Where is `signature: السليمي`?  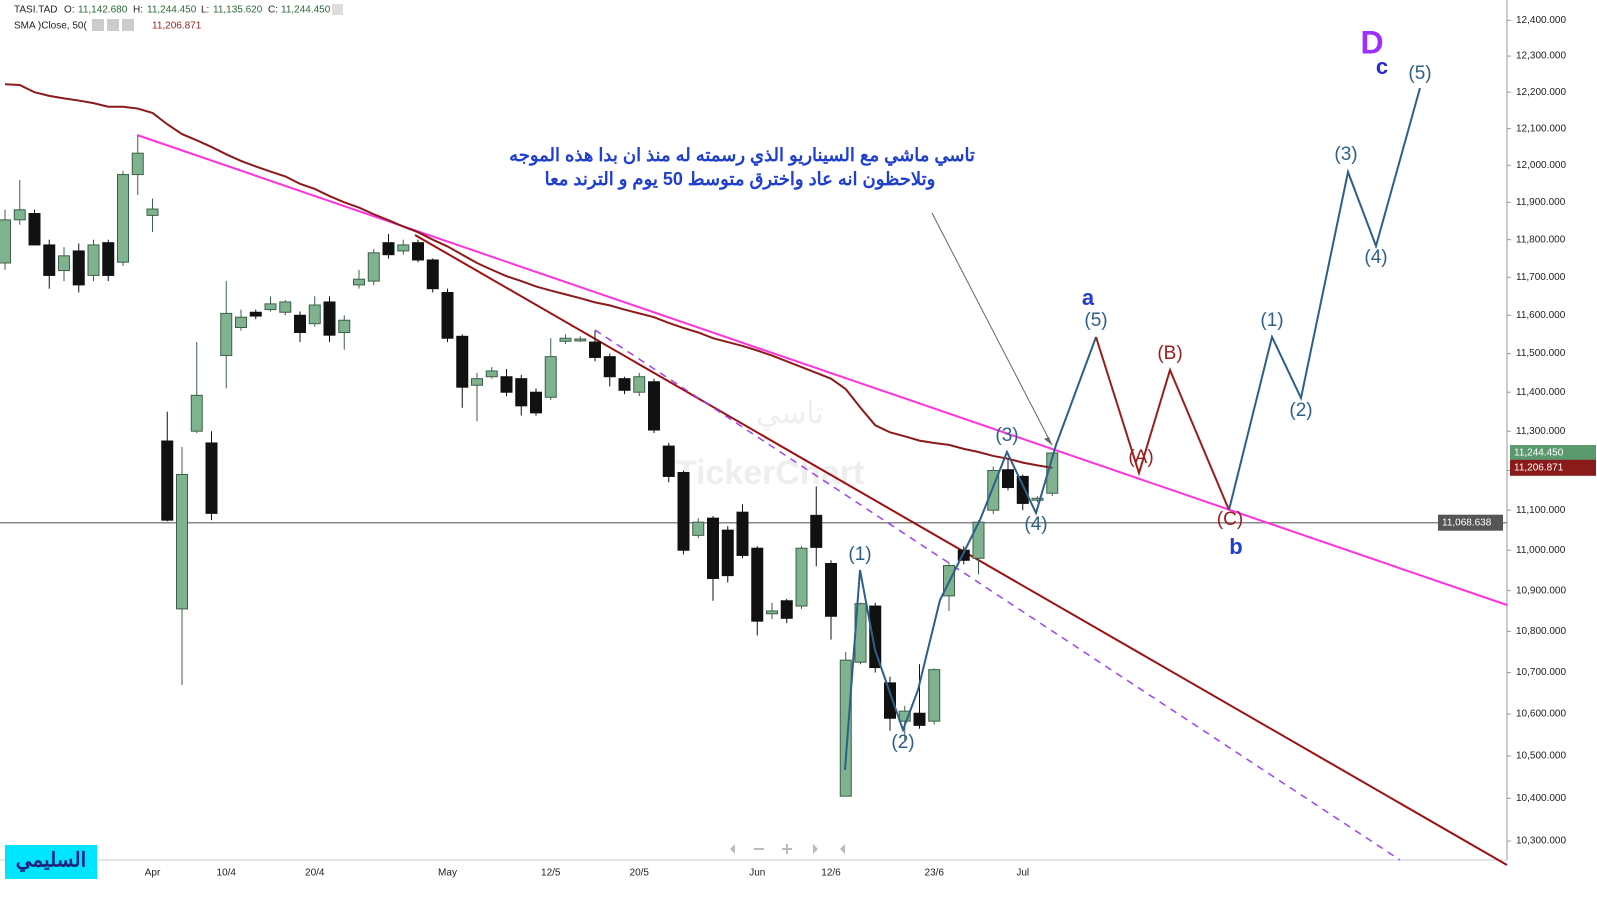 signature: السليمي is located at coordinates (51, 860).